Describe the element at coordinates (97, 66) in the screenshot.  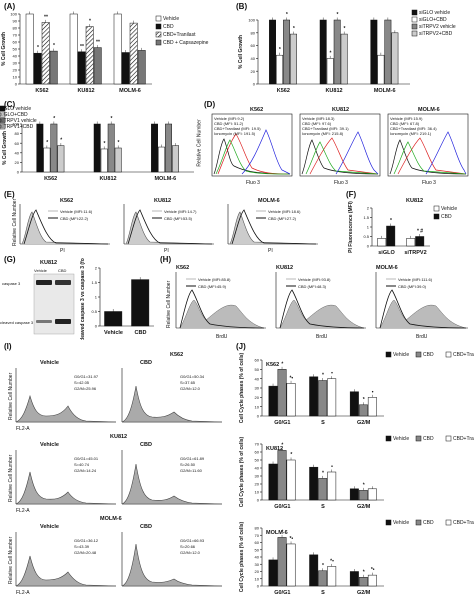
I see `bar-ku812-cbd-capsazepine` at that location.